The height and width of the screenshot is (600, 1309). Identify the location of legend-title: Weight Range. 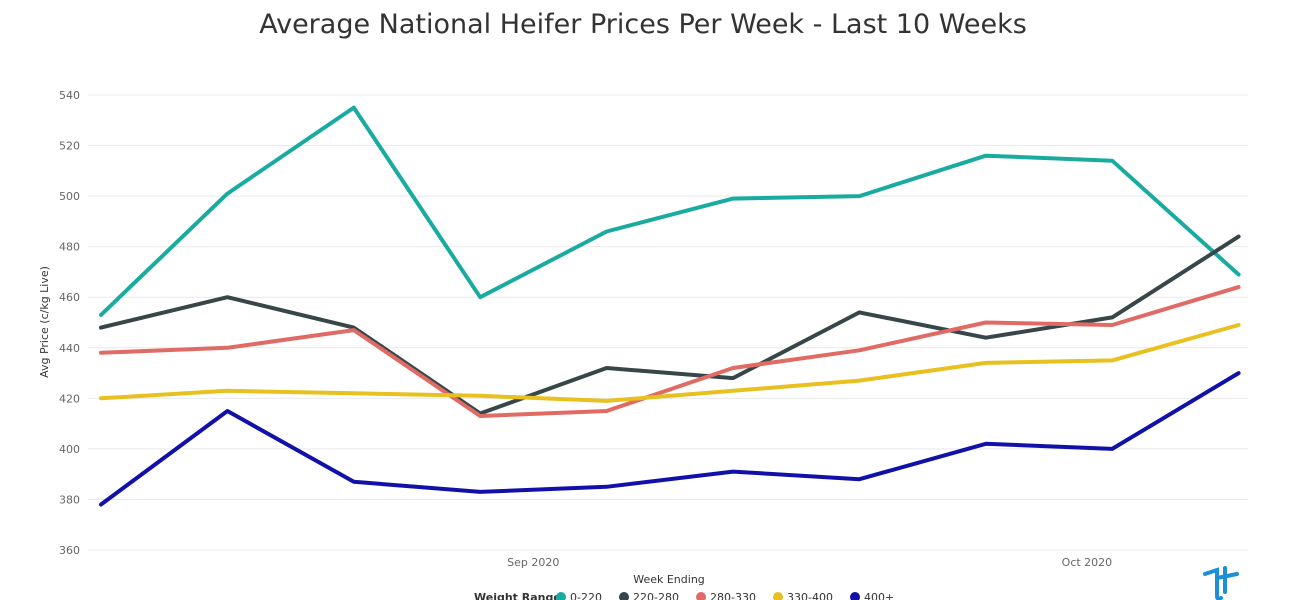
(517, 595).